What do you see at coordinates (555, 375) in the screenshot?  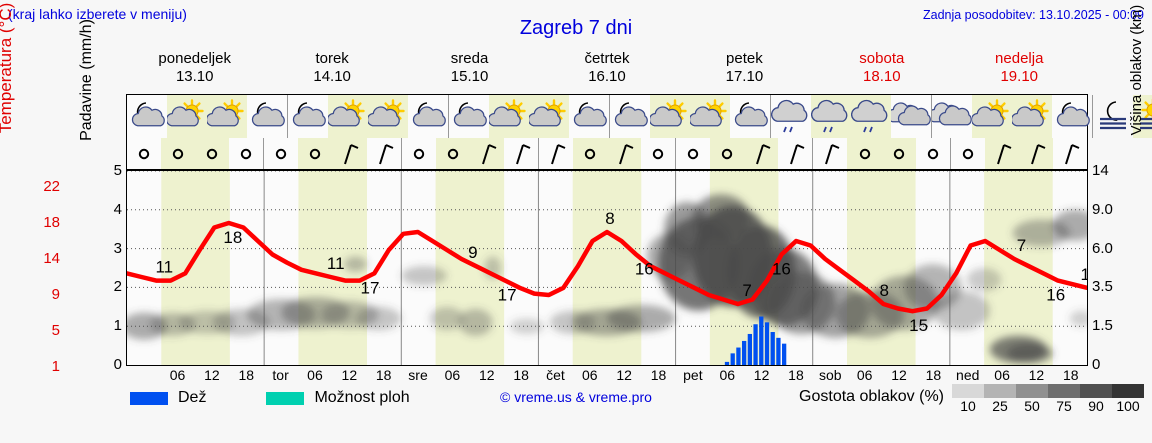 I see `time-axis-day-label: čet` at bounding box center [555, 375].